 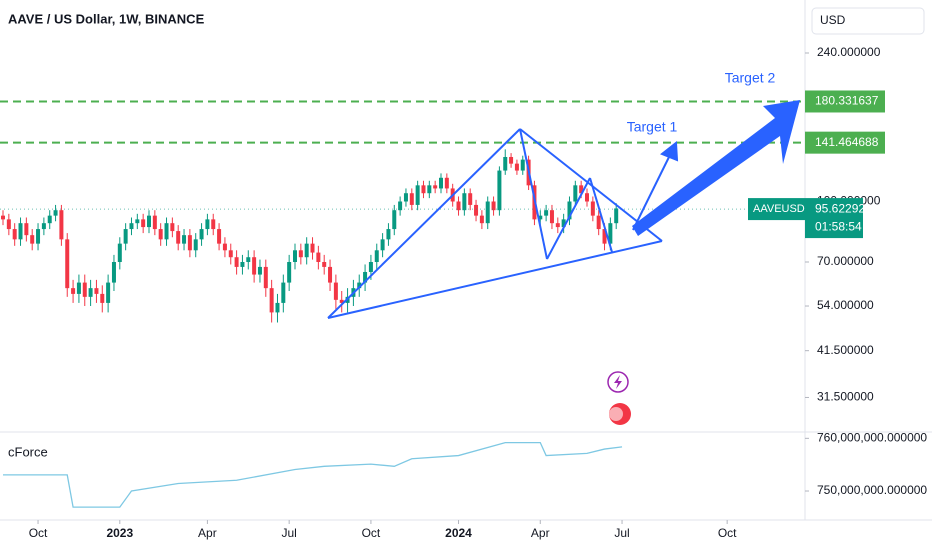 What do you see at coordinates (834, 218) in the screenshot?
I see `last-price-box` at bounding box center [834, 218].